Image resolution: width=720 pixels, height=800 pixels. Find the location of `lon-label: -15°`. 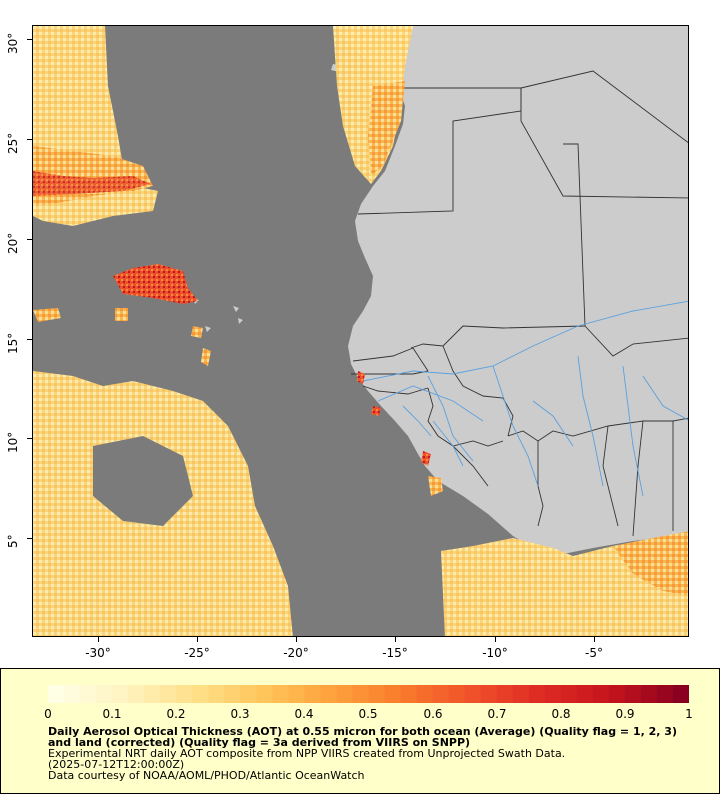

lon-label: -15° is located at coordinates (395, 653).